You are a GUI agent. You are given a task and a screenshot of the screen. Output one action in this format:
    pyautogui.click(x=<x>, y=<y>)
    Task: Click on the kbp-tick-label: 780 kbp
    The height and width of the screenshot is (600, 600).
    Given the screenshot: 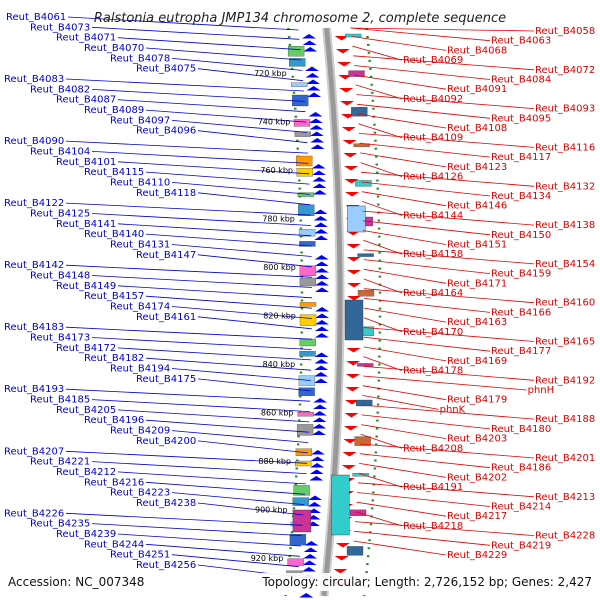 What is the action you would take?
    pyautogui.click(x=278, y=219)
    